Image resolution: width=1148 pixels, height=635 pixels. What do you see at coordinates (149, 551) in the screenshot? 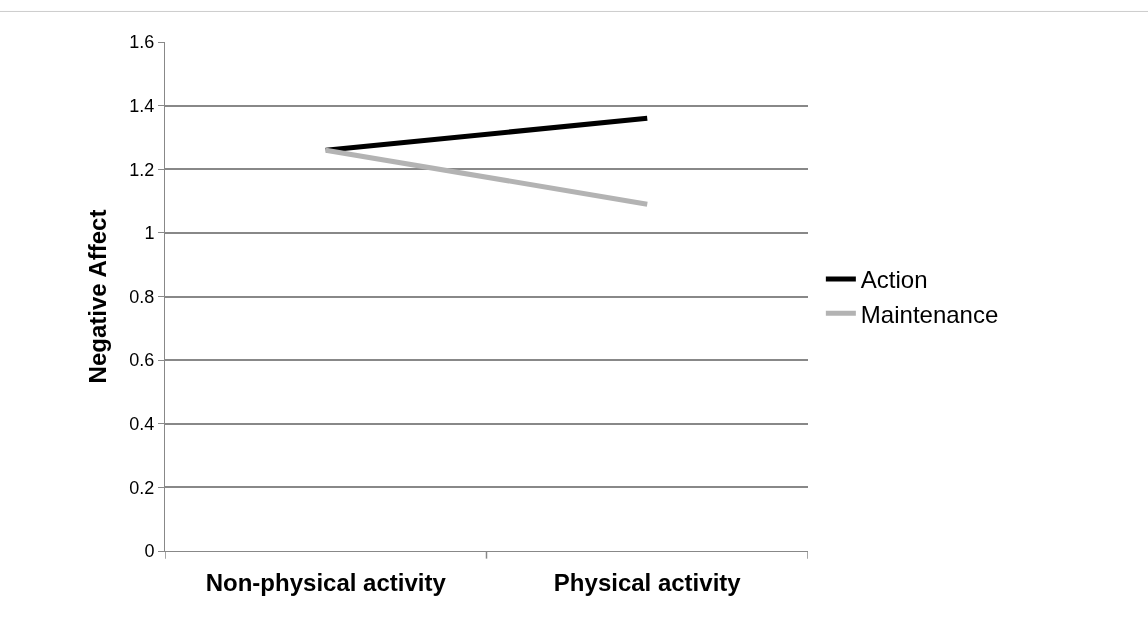
I see `y-tick-label: 0` at bounding box center [149, 551].